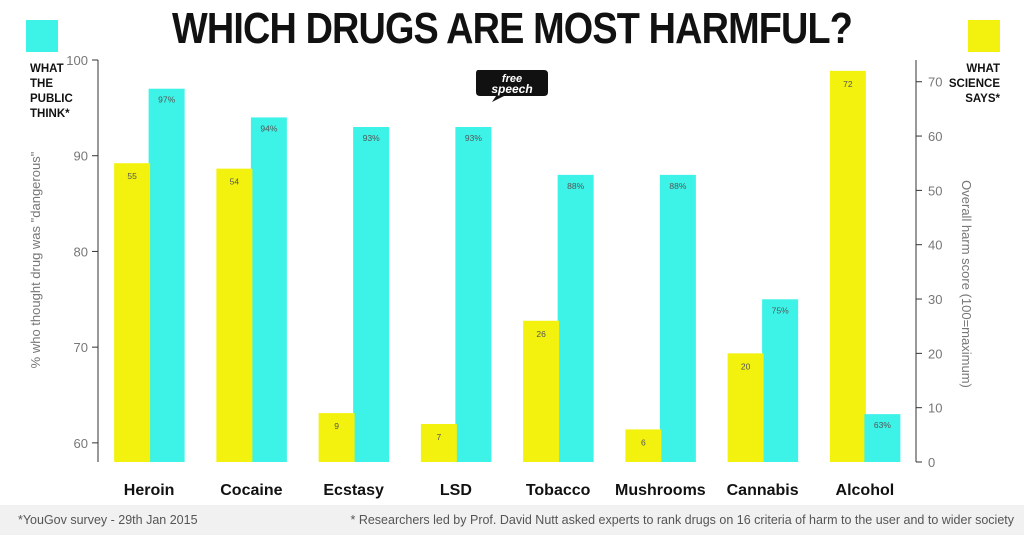 The height and width of the screenshot is (535, 1024). What do you see at coordinates (35, 259) in the screenshot?
I see `y-axis-left-title: % who thought drug was "dangerous"` at bounding box center [35, 259].